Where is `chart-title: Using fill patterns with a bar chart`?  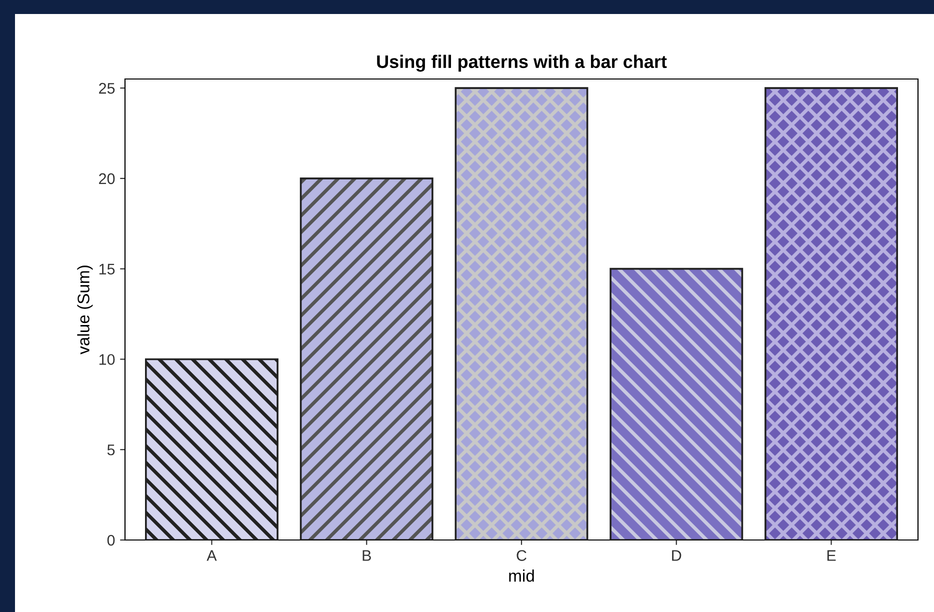 chart-title: Using fill patterns with a bar chart is located at coordinates (522, 63).